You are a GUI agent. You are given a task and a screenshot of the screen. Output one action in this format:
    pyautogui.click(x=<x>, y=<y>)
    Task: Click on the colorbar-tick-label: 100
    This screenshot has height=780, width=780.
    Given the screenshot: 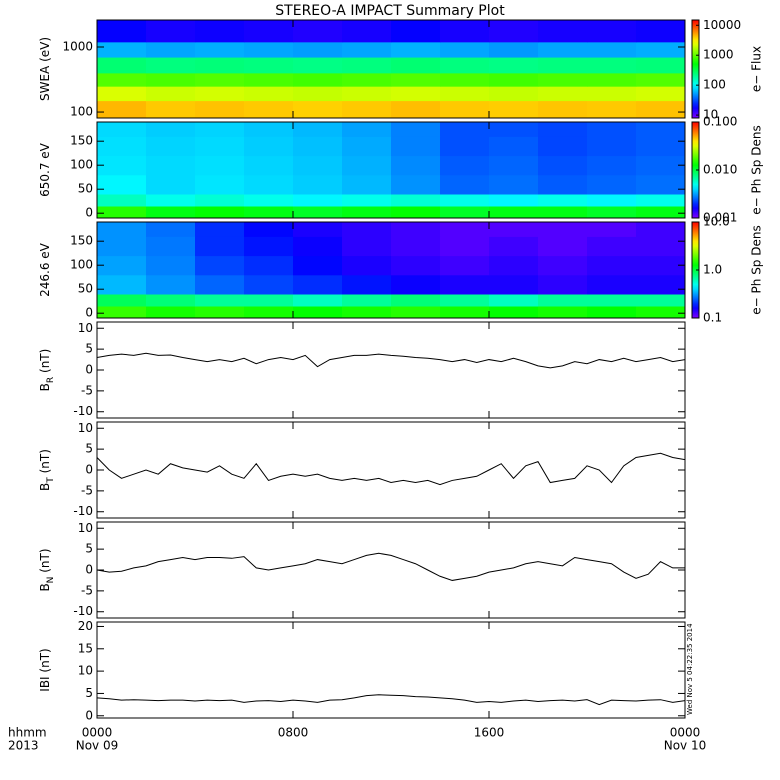 What is the action you would take?
    pyautogui.click(x=714, y=85)
    